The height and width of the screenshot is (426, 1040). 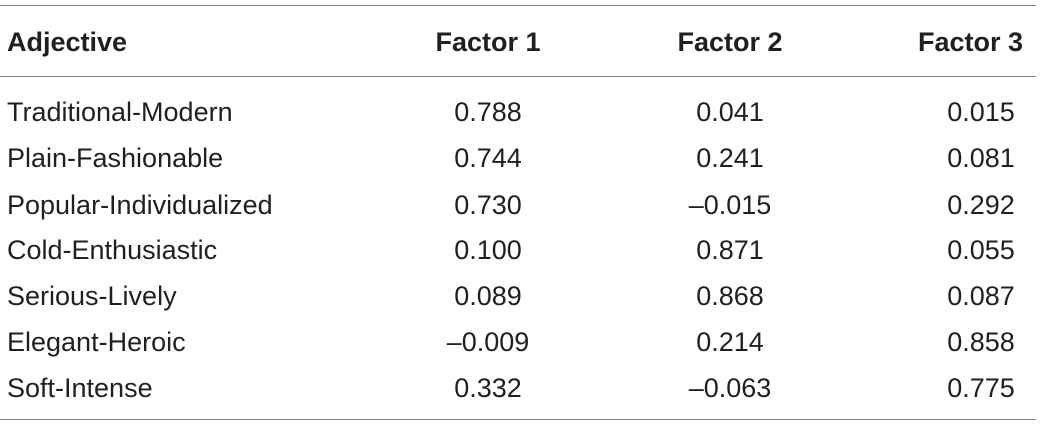 I want to click on cell-factor-3: 0.775, so click(x=981, y=388).